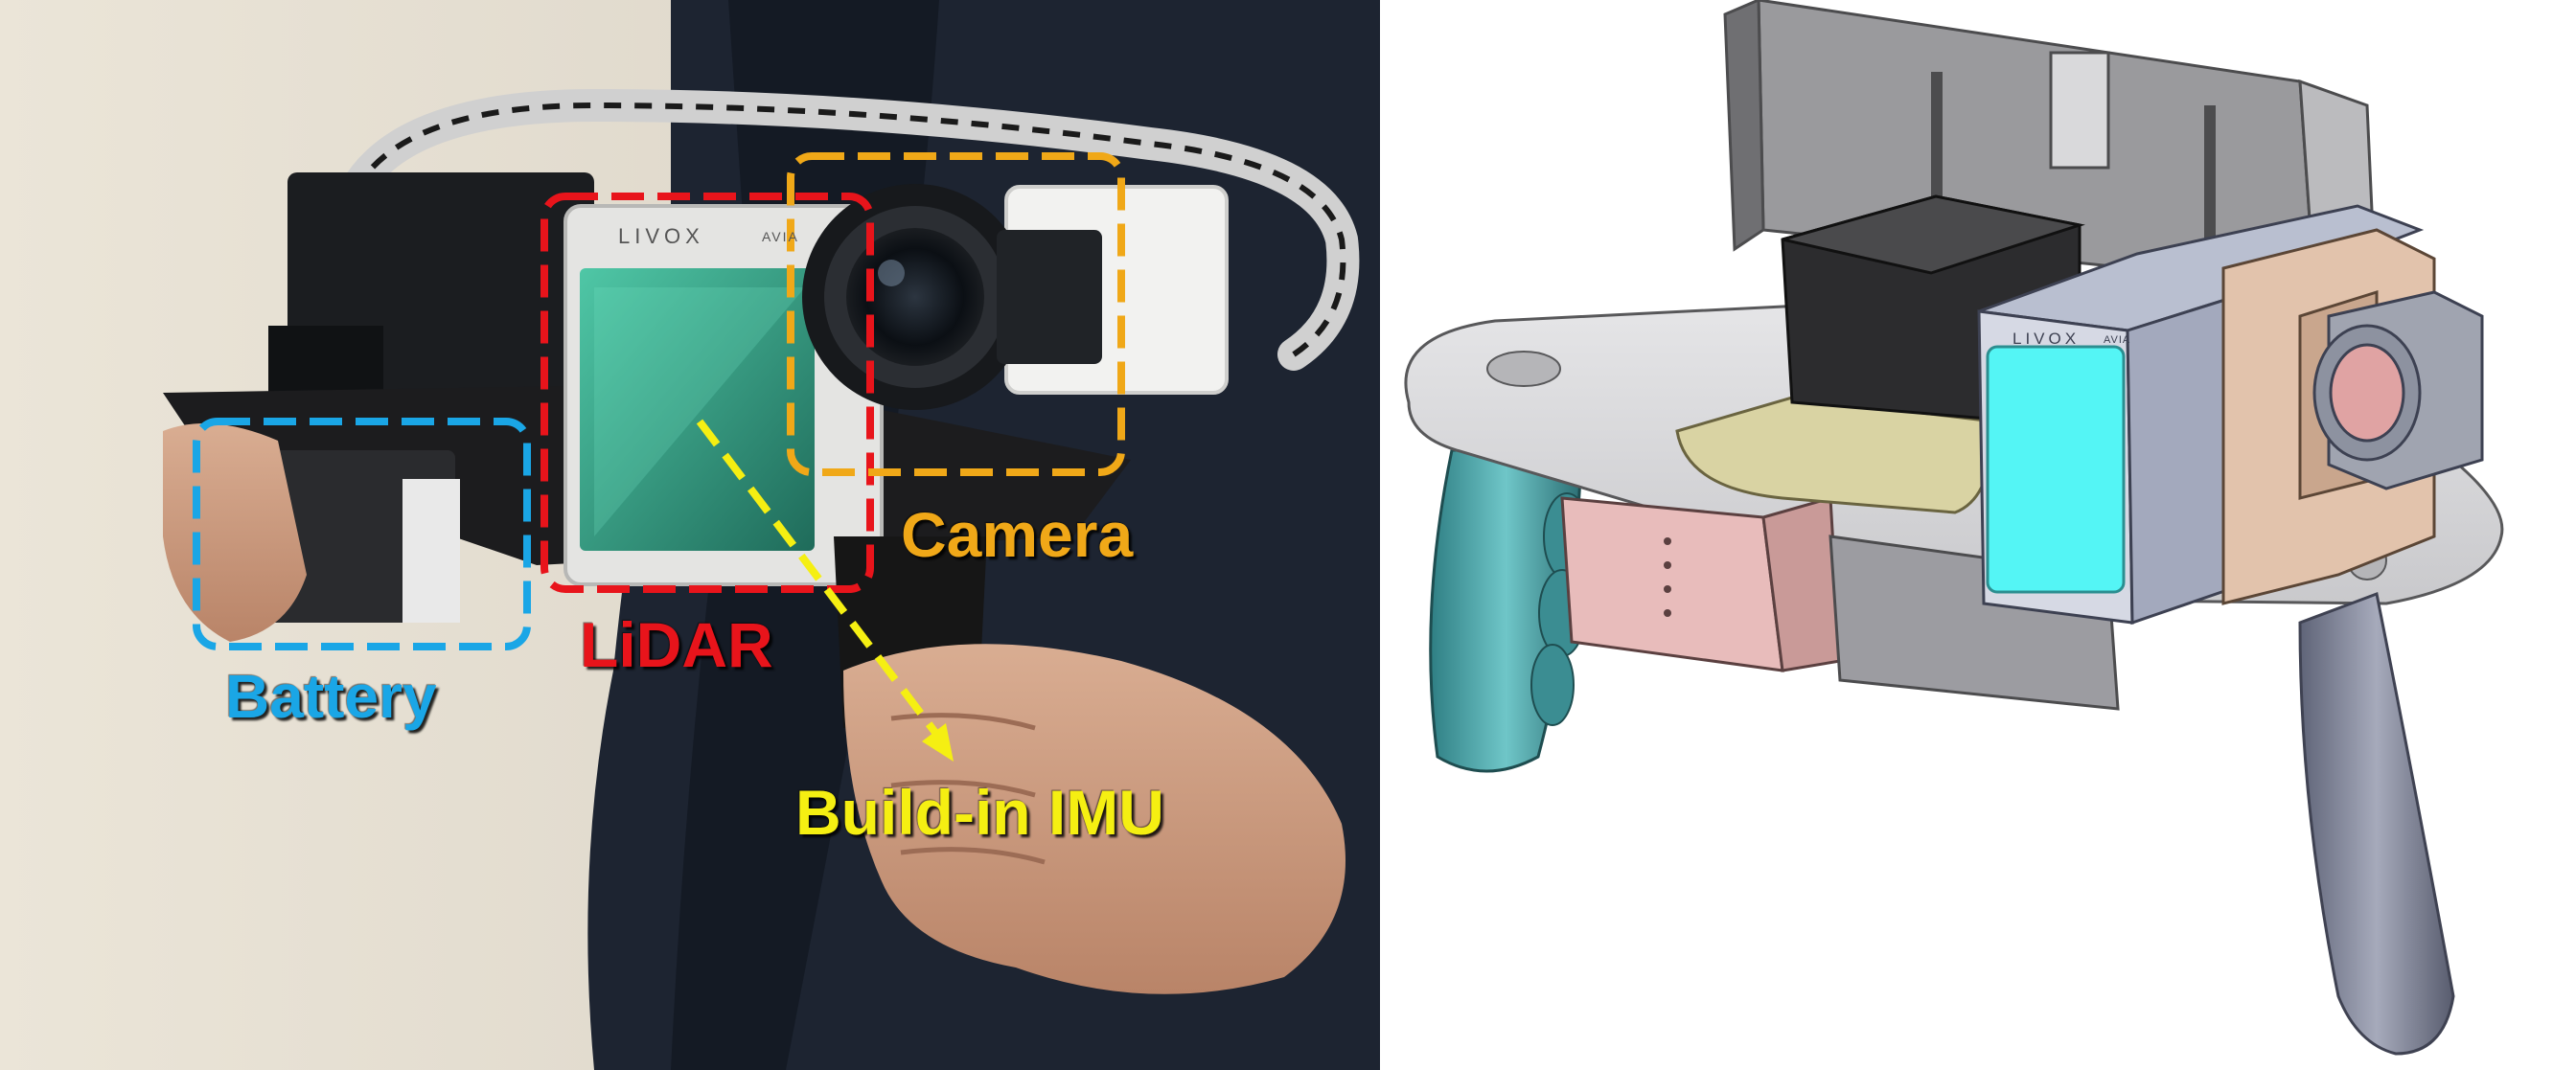 The height and width of the screenshot is (1070, 2576). Describe the element at coordinates (2376, 824) in the screenshot. I see `cad-right-grip` at that location.